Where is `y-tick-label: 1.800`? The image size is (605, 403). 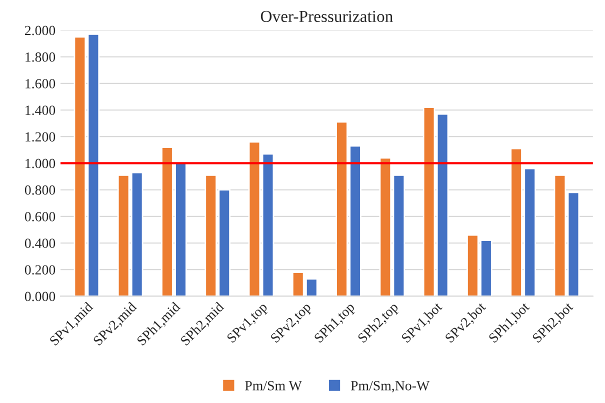
y-tick-label: 1.800 is located at coordinates (41, 57).